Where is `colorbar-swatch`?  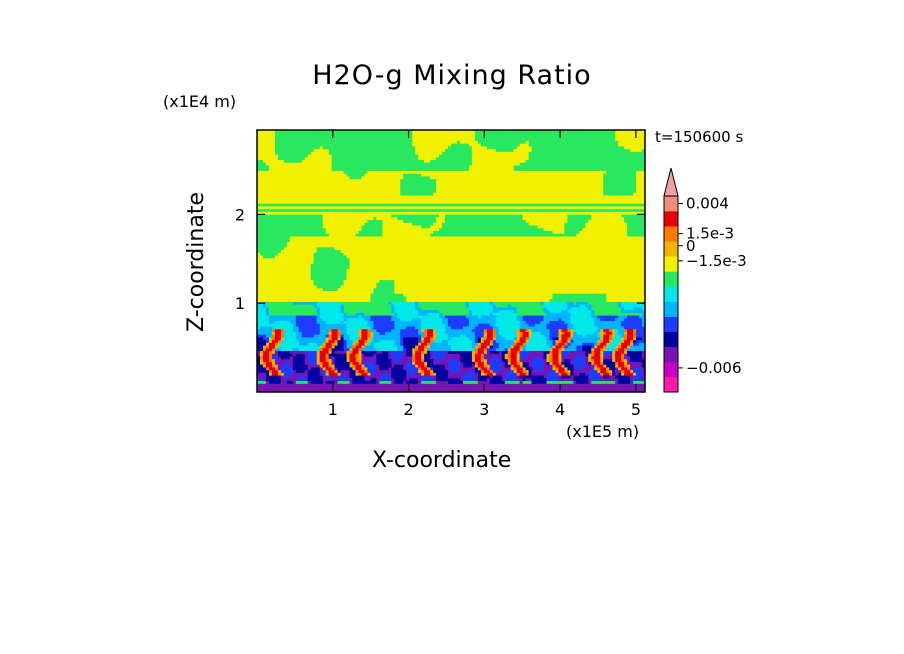
colorbar-swatch is located at coordinates (671, 384).